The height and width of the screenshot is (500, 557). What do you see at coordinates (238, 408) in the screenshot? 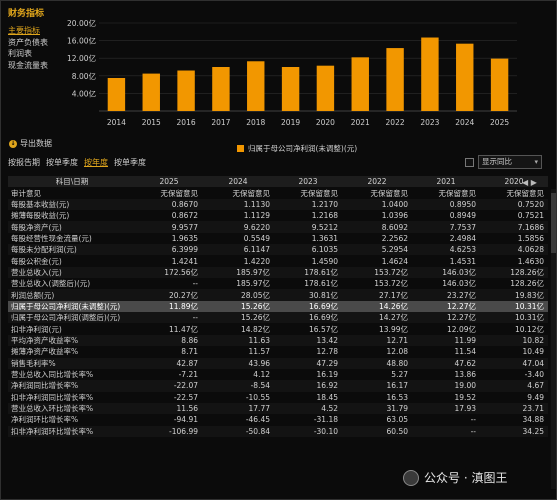
I see `table-cell: 17.77` at bounding box center [238, 408].